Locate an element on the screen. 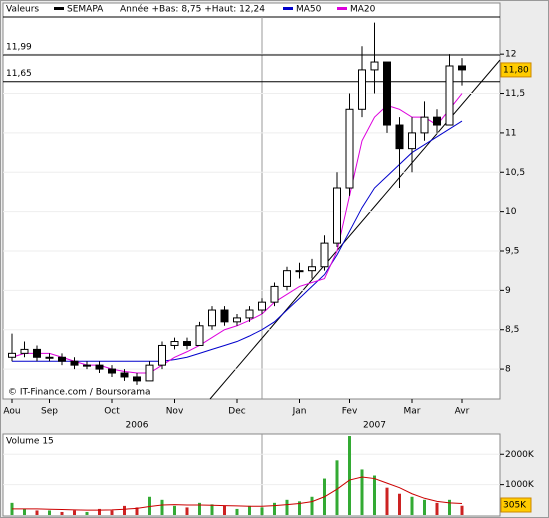 This screenshot has height=518, width=549. y-tick-label: 10,5 is located at coordinates (515, 173).